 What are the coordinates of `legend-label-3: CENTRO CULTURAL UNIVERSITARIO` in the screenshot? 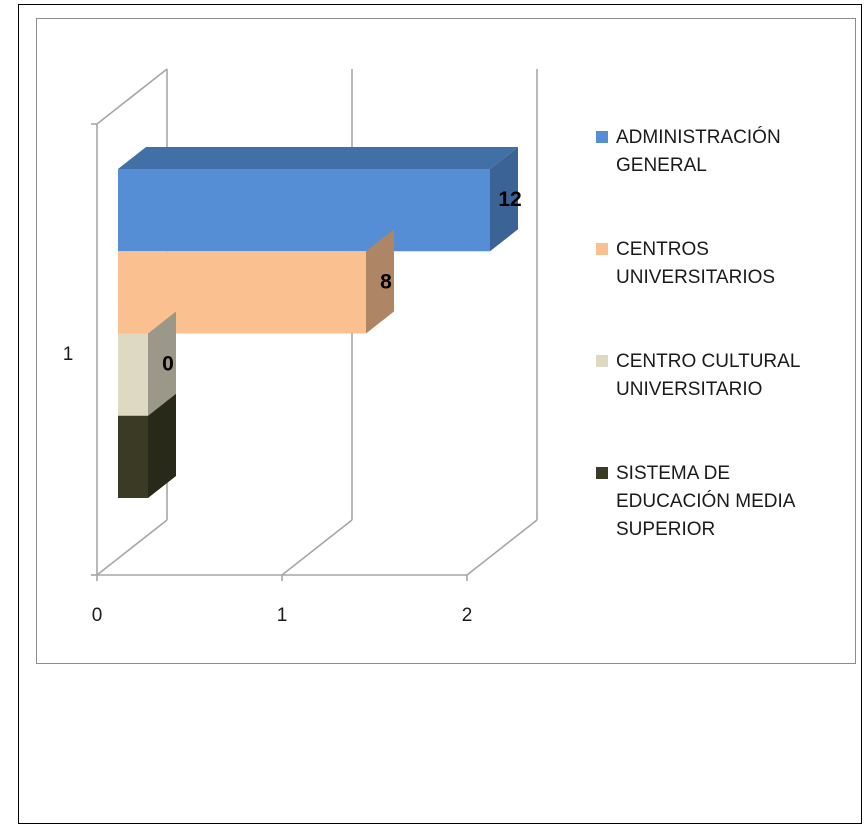 It's located at (708, 375).